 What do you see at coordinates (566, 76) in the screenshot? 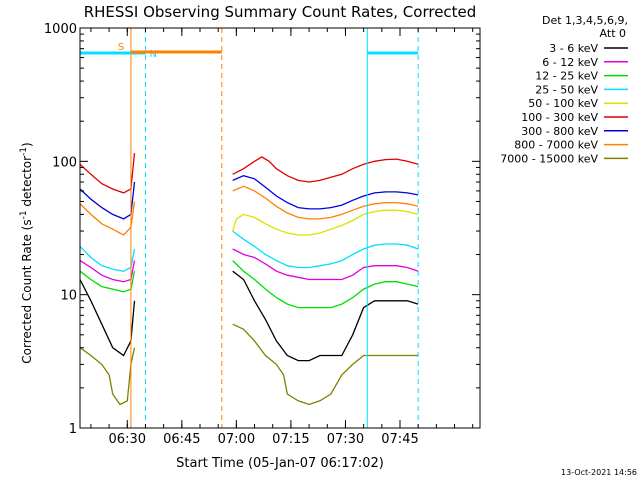
I see `legend-label: 12 - 25 keV` at bounding box center [566, 76].